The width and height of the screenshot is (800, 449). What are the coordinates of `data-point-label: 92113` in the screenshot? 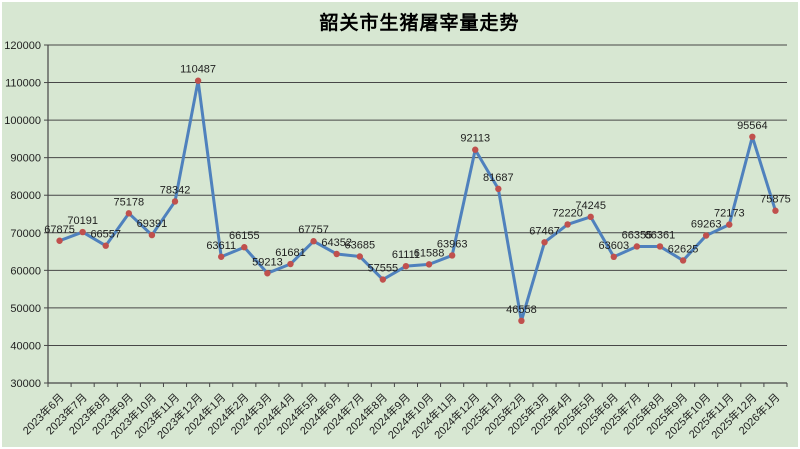 It's located at (475, 139).